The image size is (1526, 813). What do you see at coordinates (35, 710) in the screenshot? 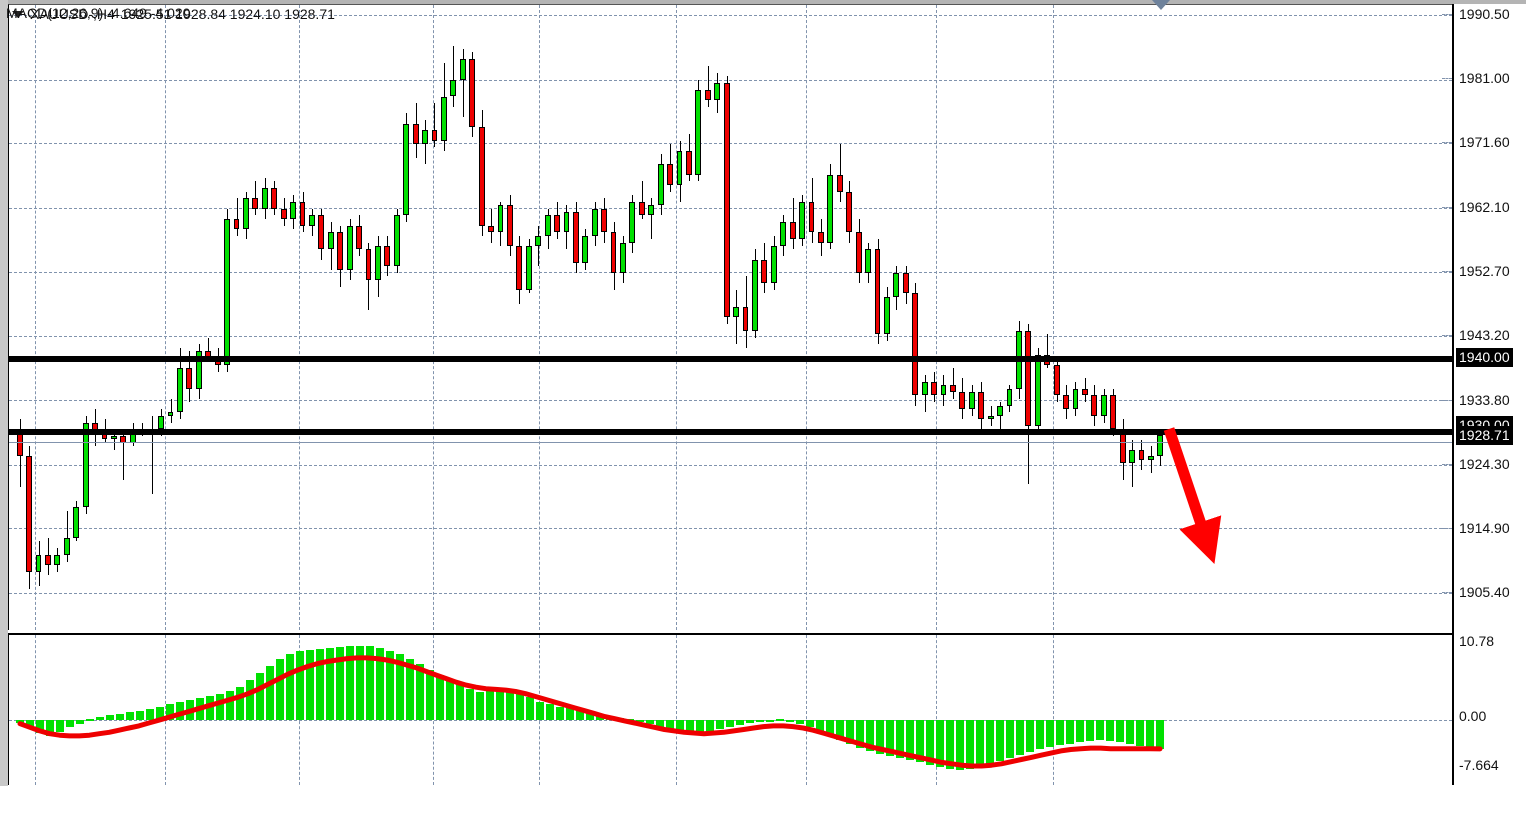
I see `macd-time-gridline` at bounding box center [35, 710].